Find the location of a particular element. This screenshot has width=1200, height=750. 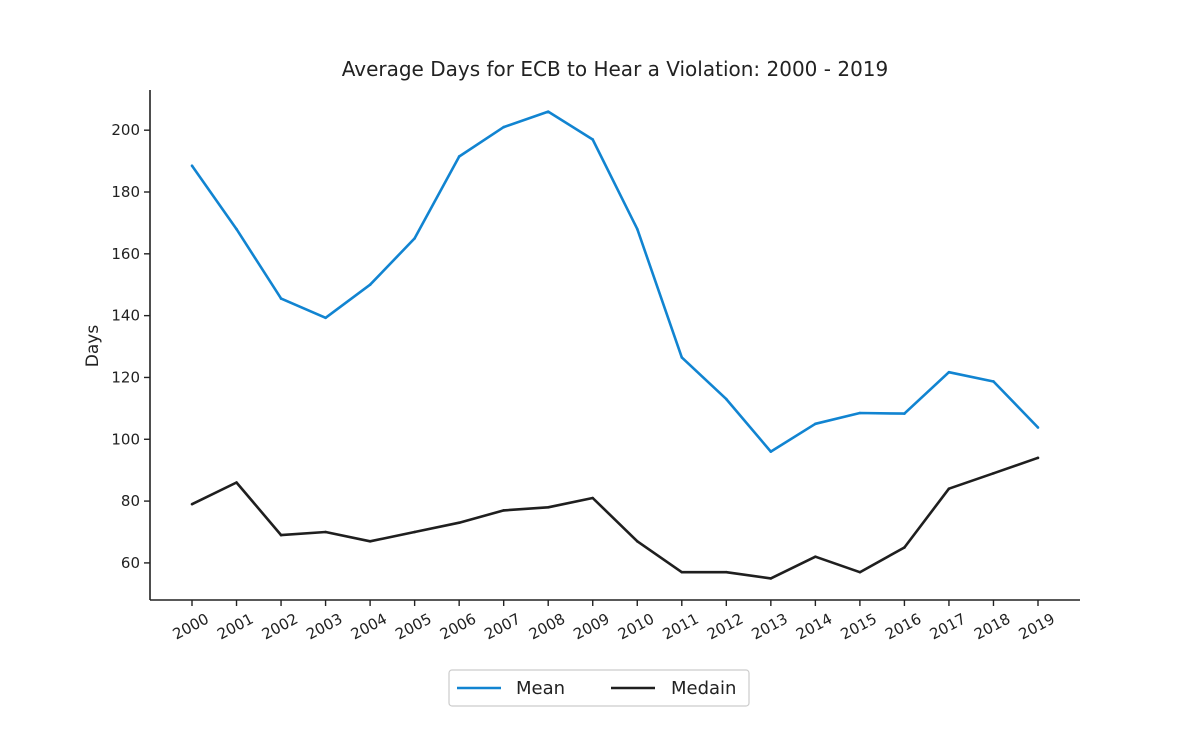

x-tick-label: 2004 is located at coordinates (369, 627).